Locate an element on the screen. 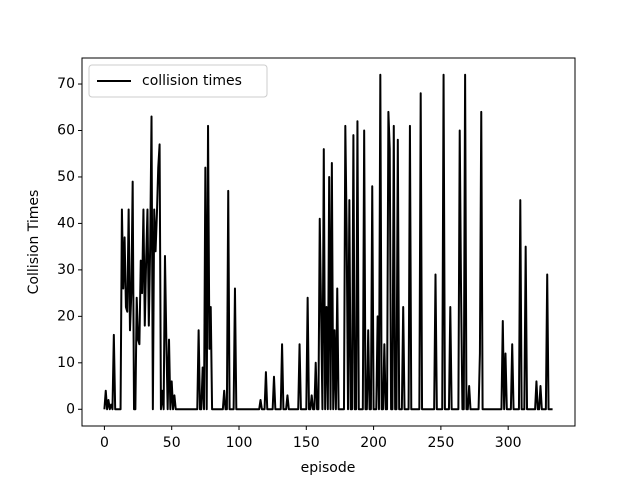  legend-box is located at coordinates (178, 81).